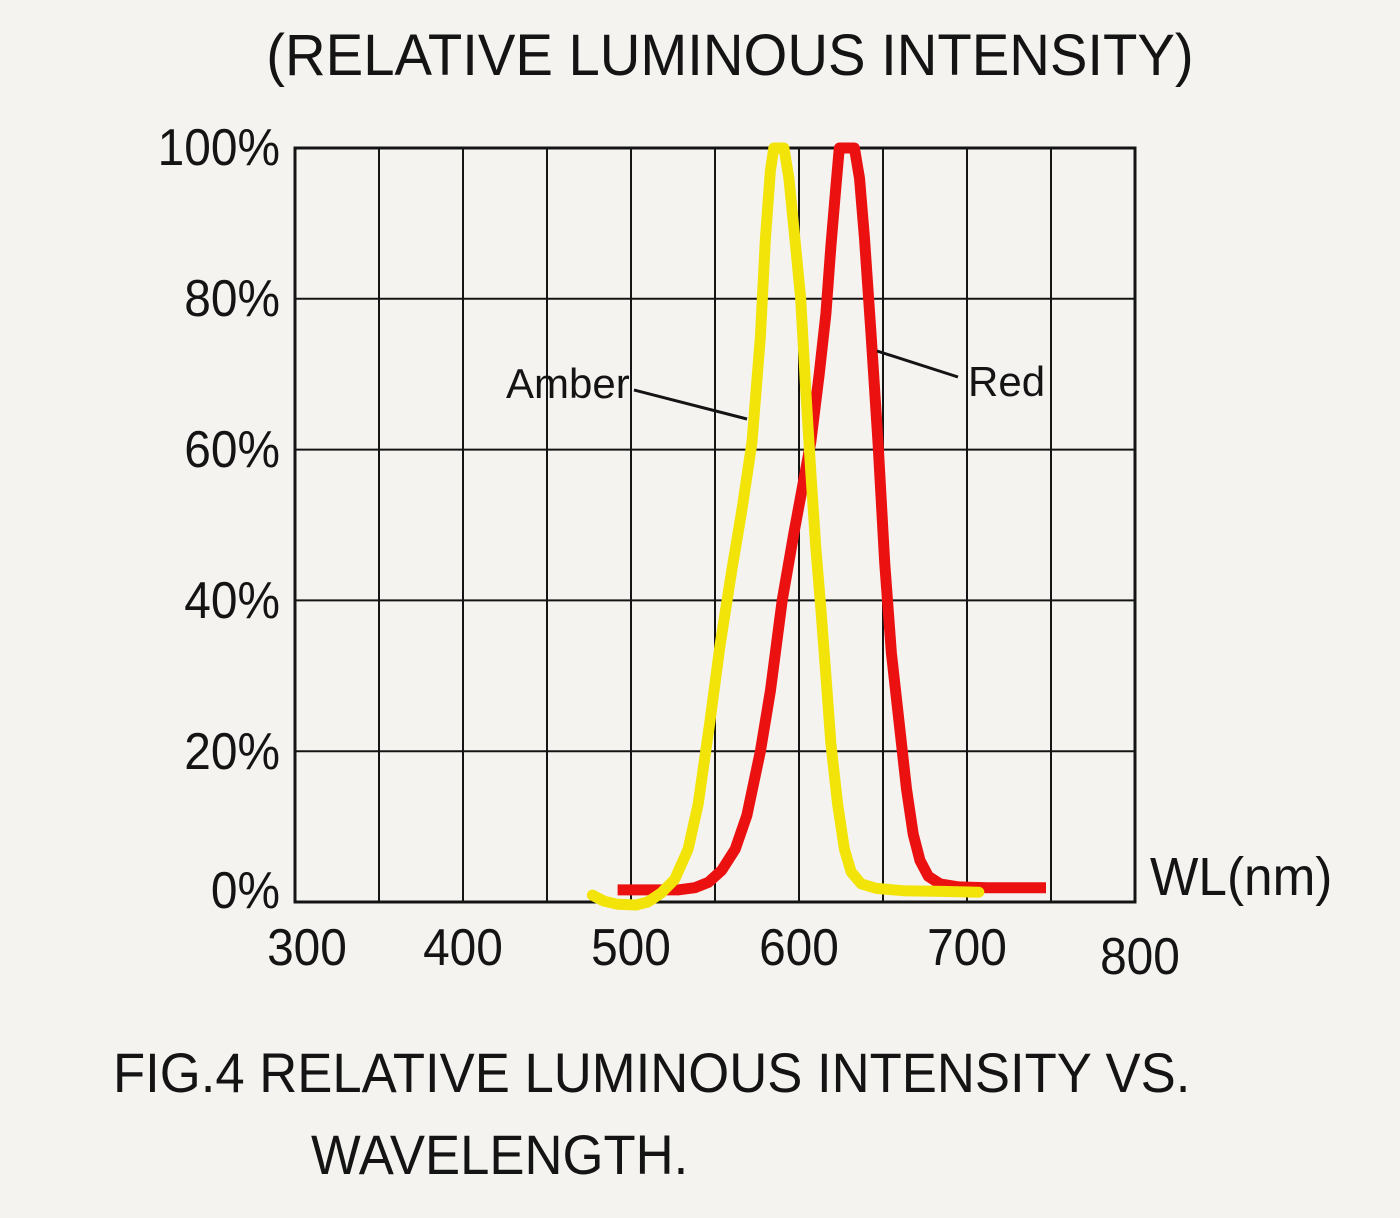  What do you see at coordinates (232, 299) in the screenshot?
I see `y-tick-80: 80%` at bounding box center [232, 299].